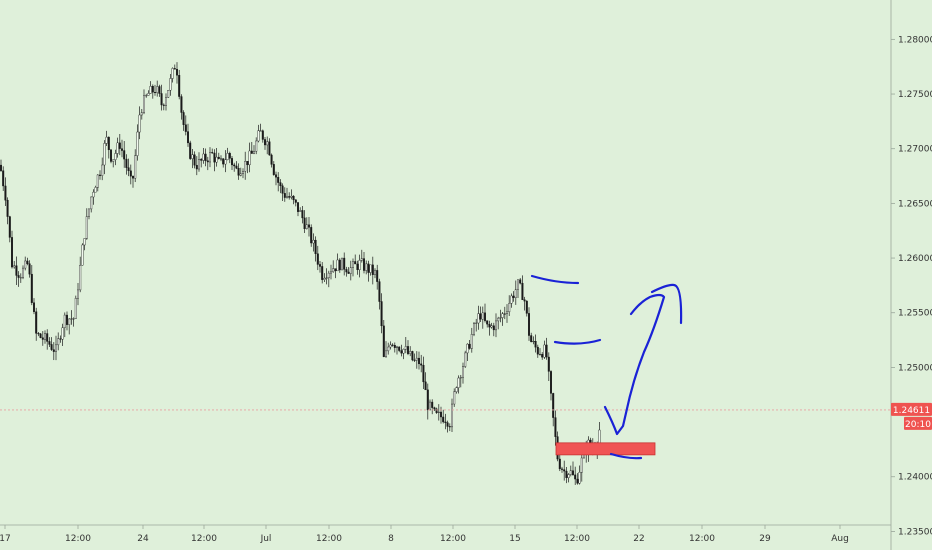 This screenshot has width=932, height=550. What do you see at coordinates (911, 409) in the screenshot?
I see `last-price-box` at bounding box center [911, 409].